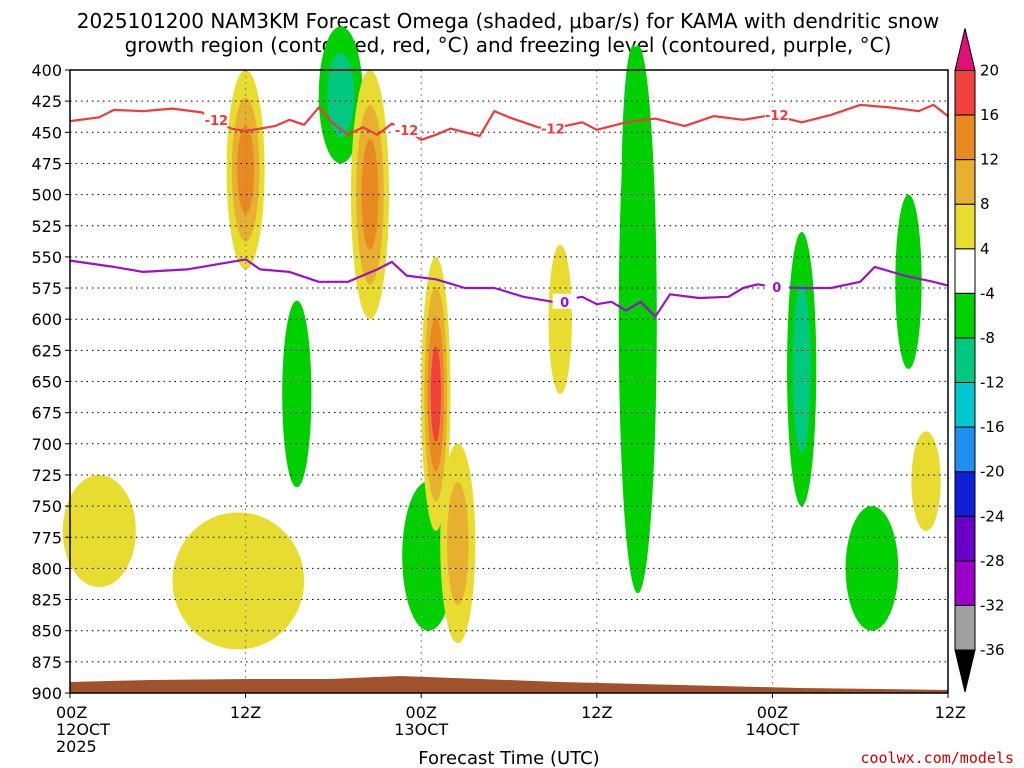  I want to click on colorbar-tick-label: 12, so click(989, 160).